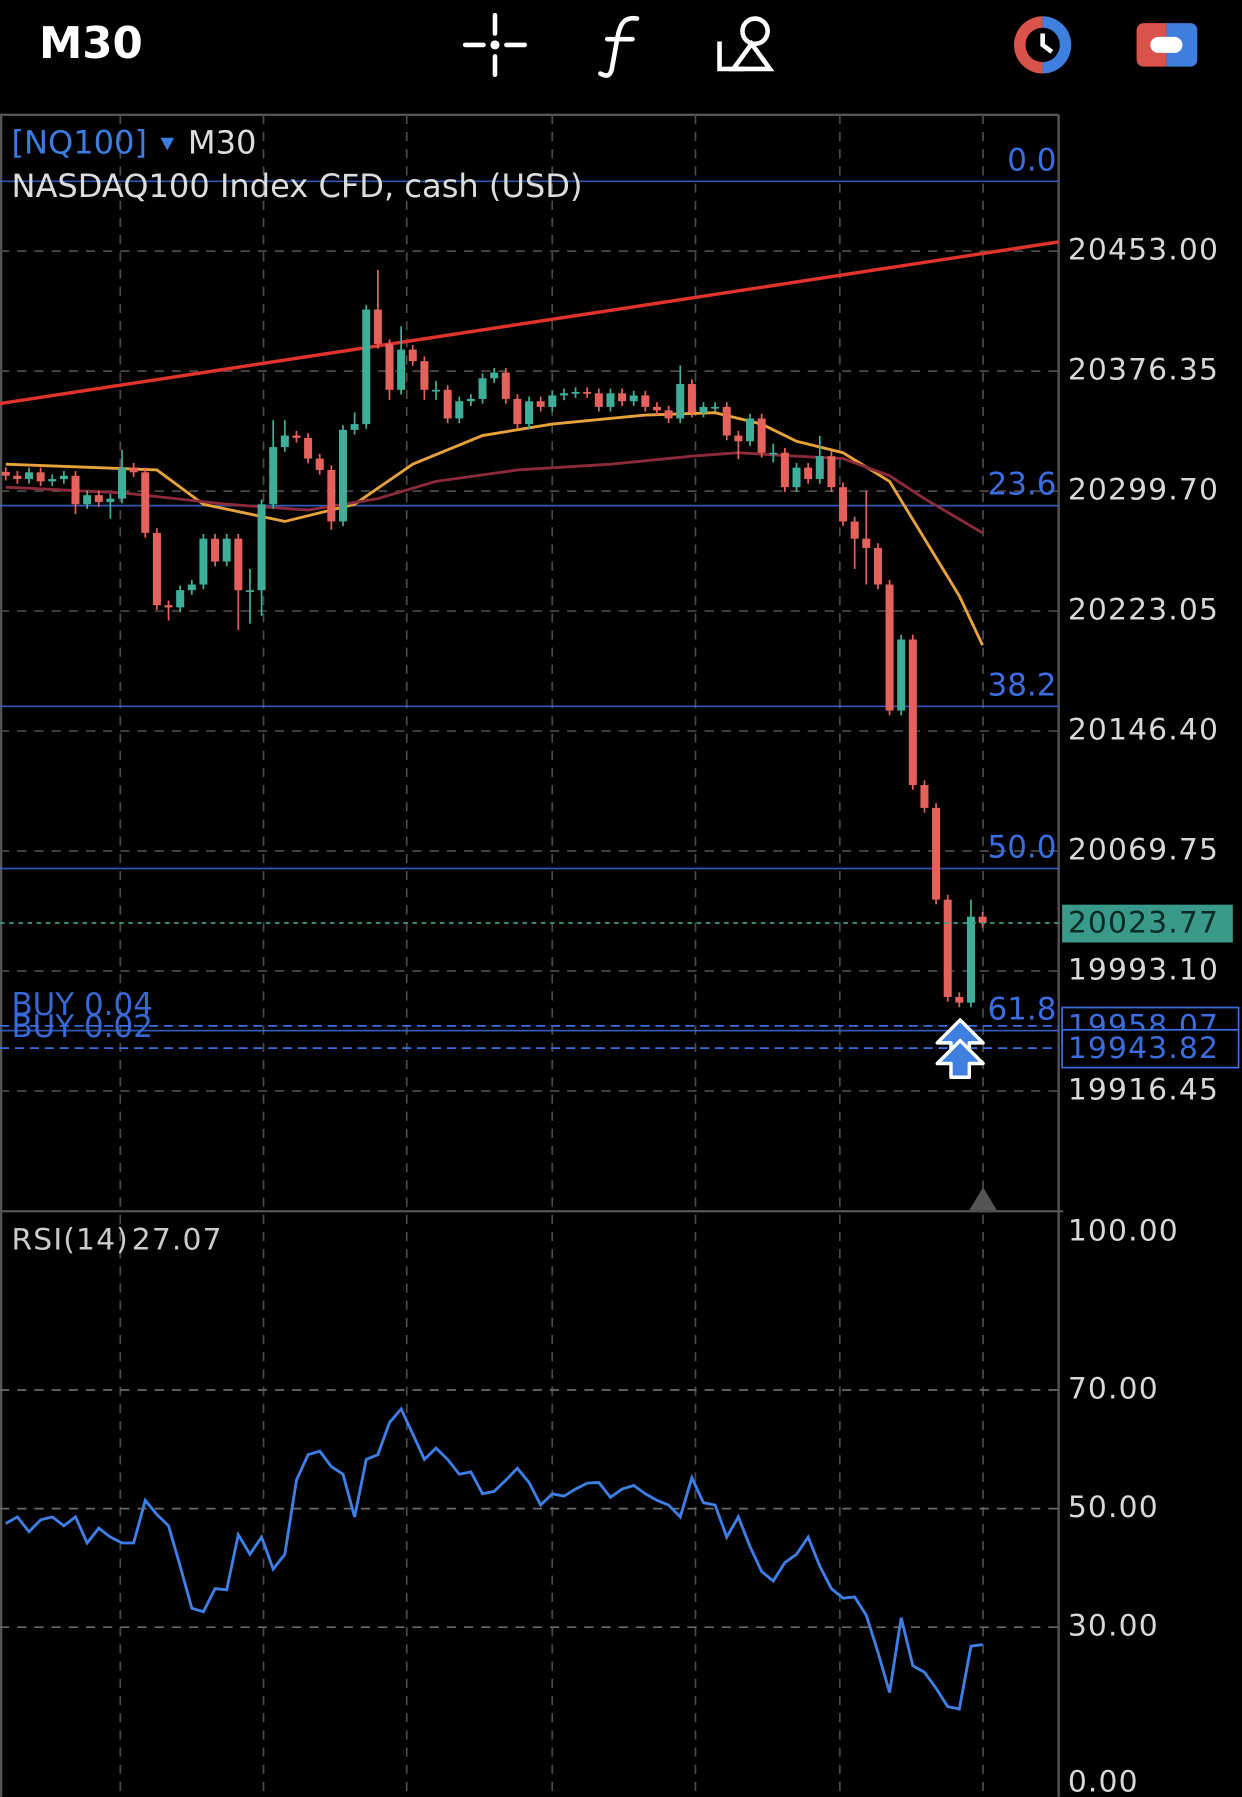 This screenshot has width=1242, height=1797. I want to click on y-tick-label: 70.00, so click(1113, 1389).